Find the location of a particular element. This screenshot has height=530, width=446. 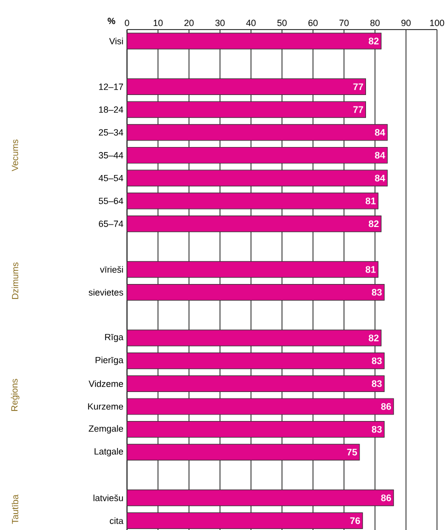

y-tick-label: Vidzeme is located at coordinates (106, 383).